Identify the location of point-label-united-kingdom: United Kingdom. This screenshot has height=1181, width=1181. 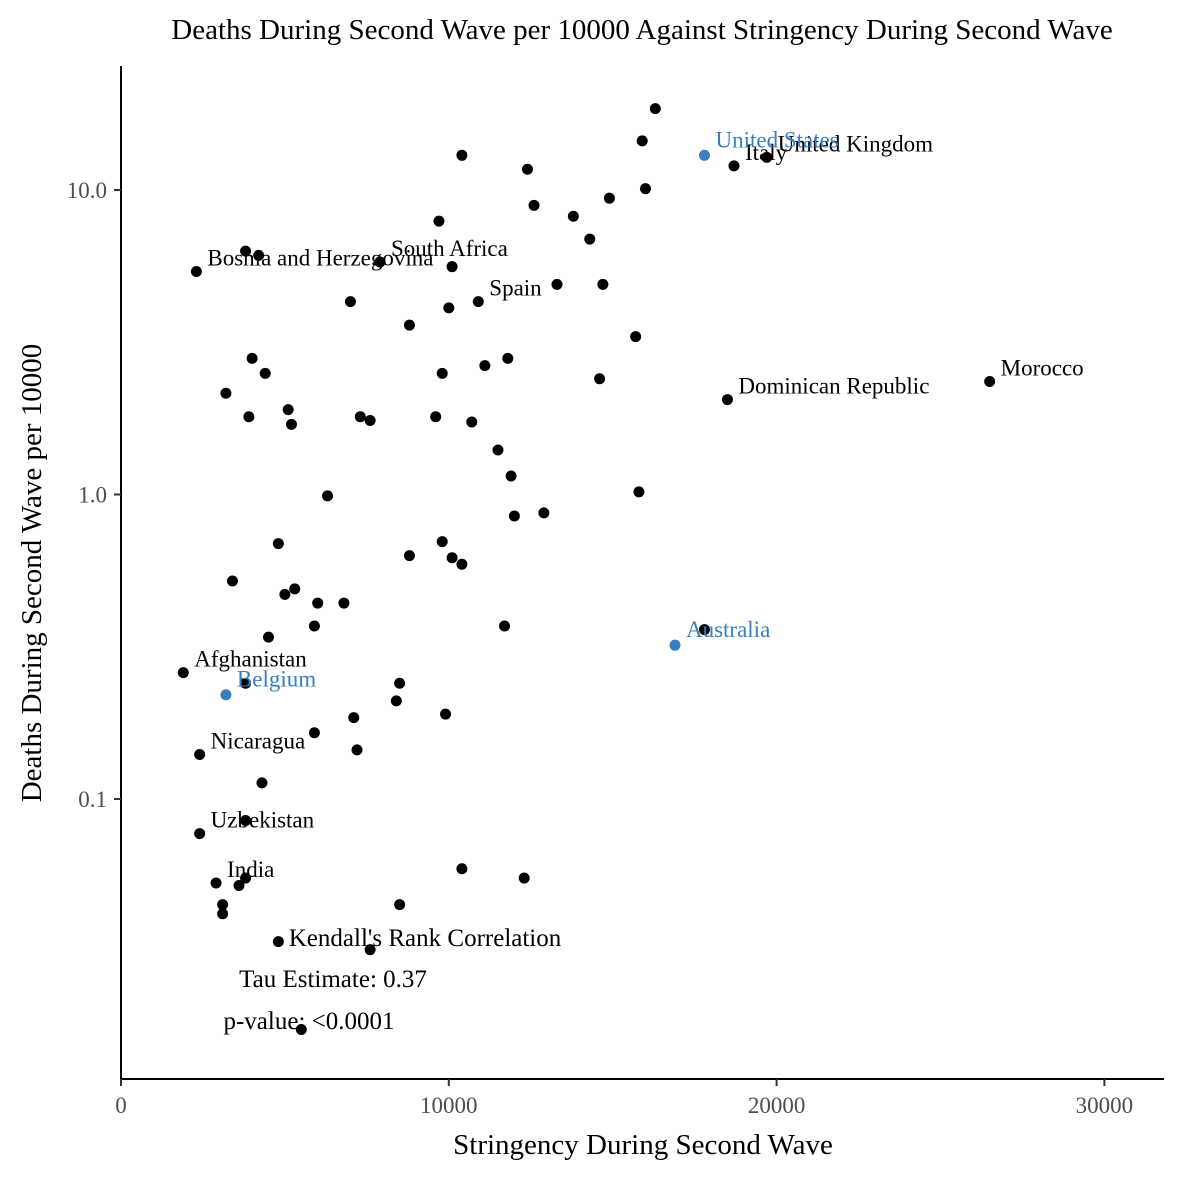
(855, 143).